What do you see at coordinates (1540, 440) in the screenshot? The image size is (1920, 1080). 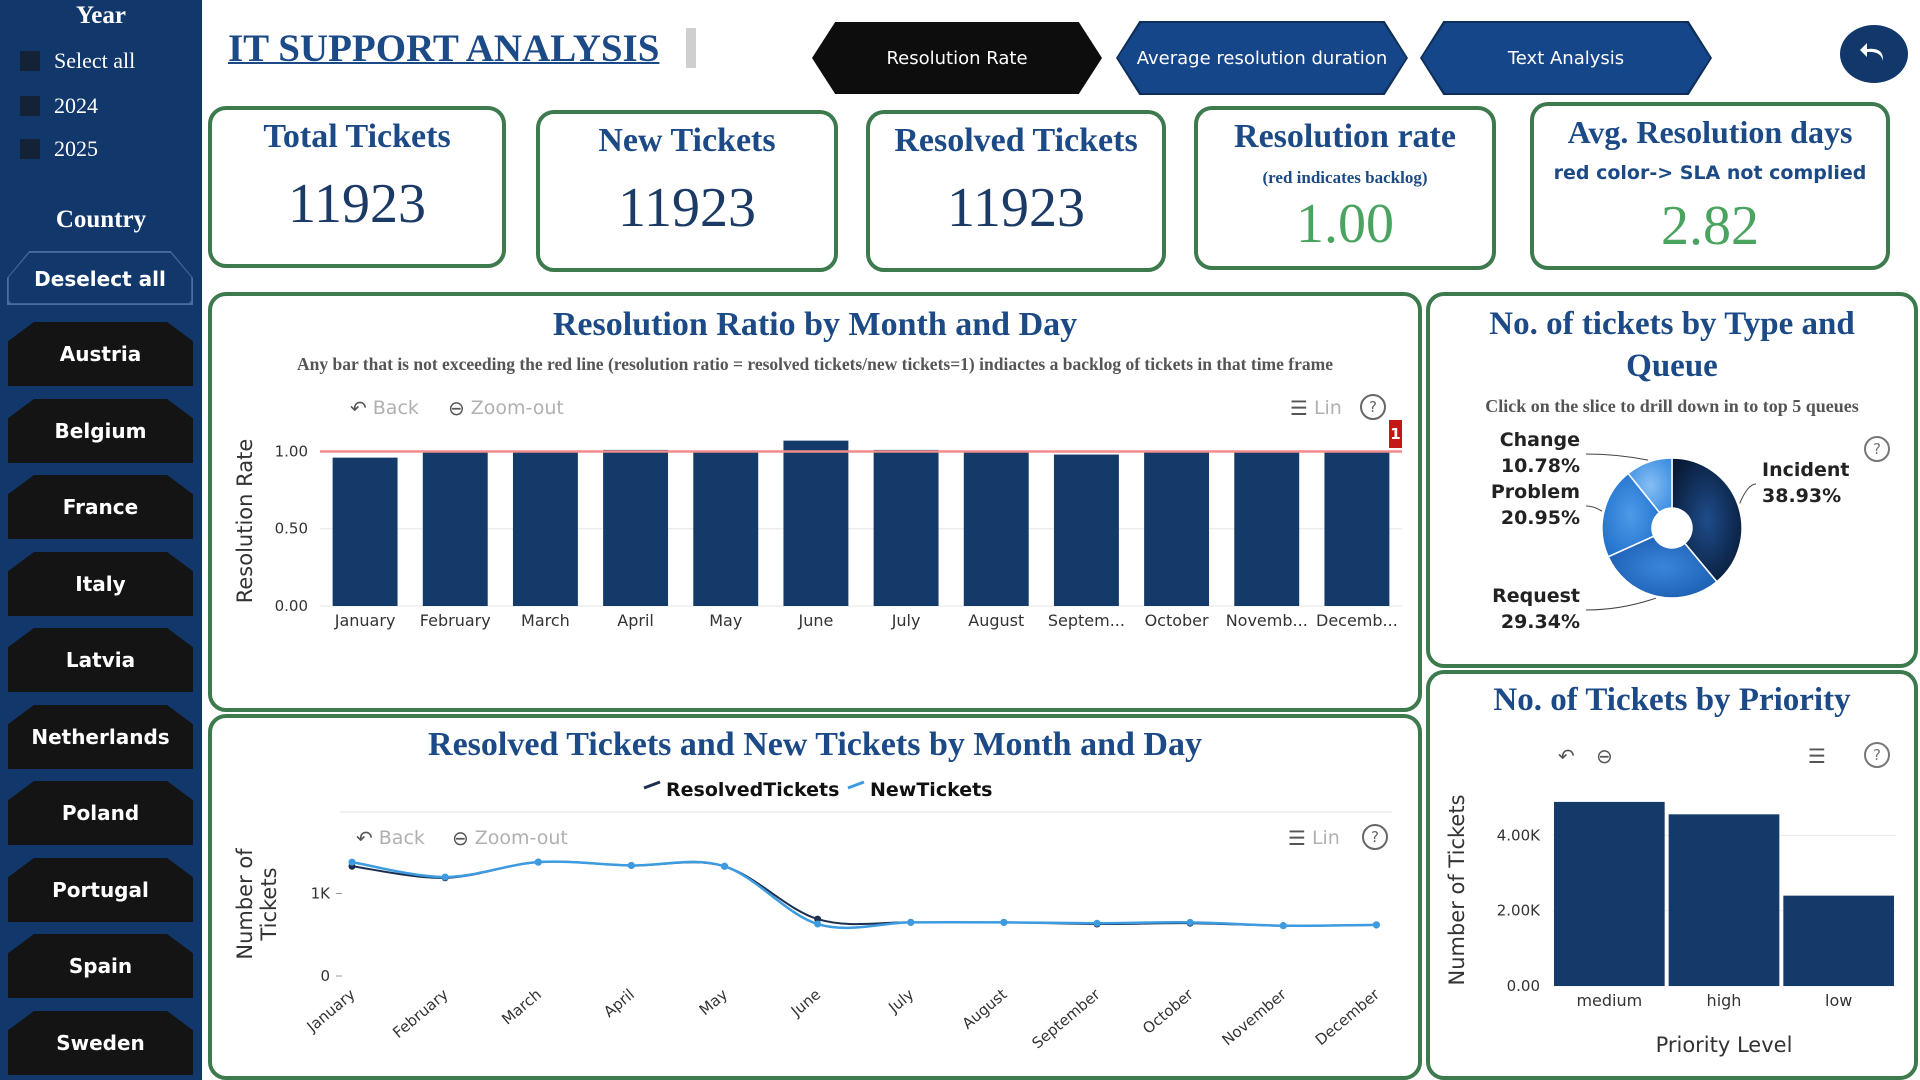 I see `slice-label: Change` at bounding box center [1540, 440].